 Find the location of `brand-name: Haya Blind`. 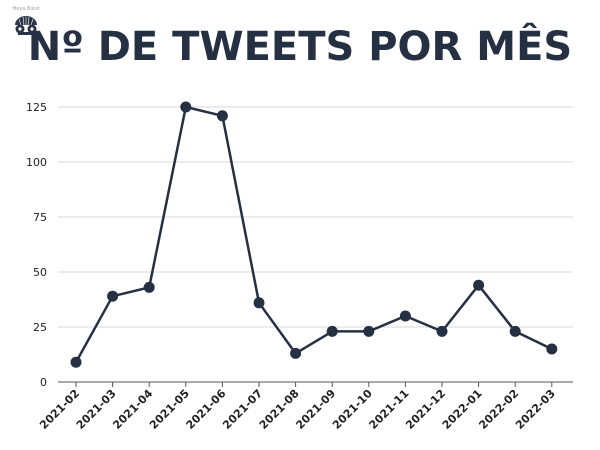

brand-name: Haya Blind is located at coordinates (26, 9).